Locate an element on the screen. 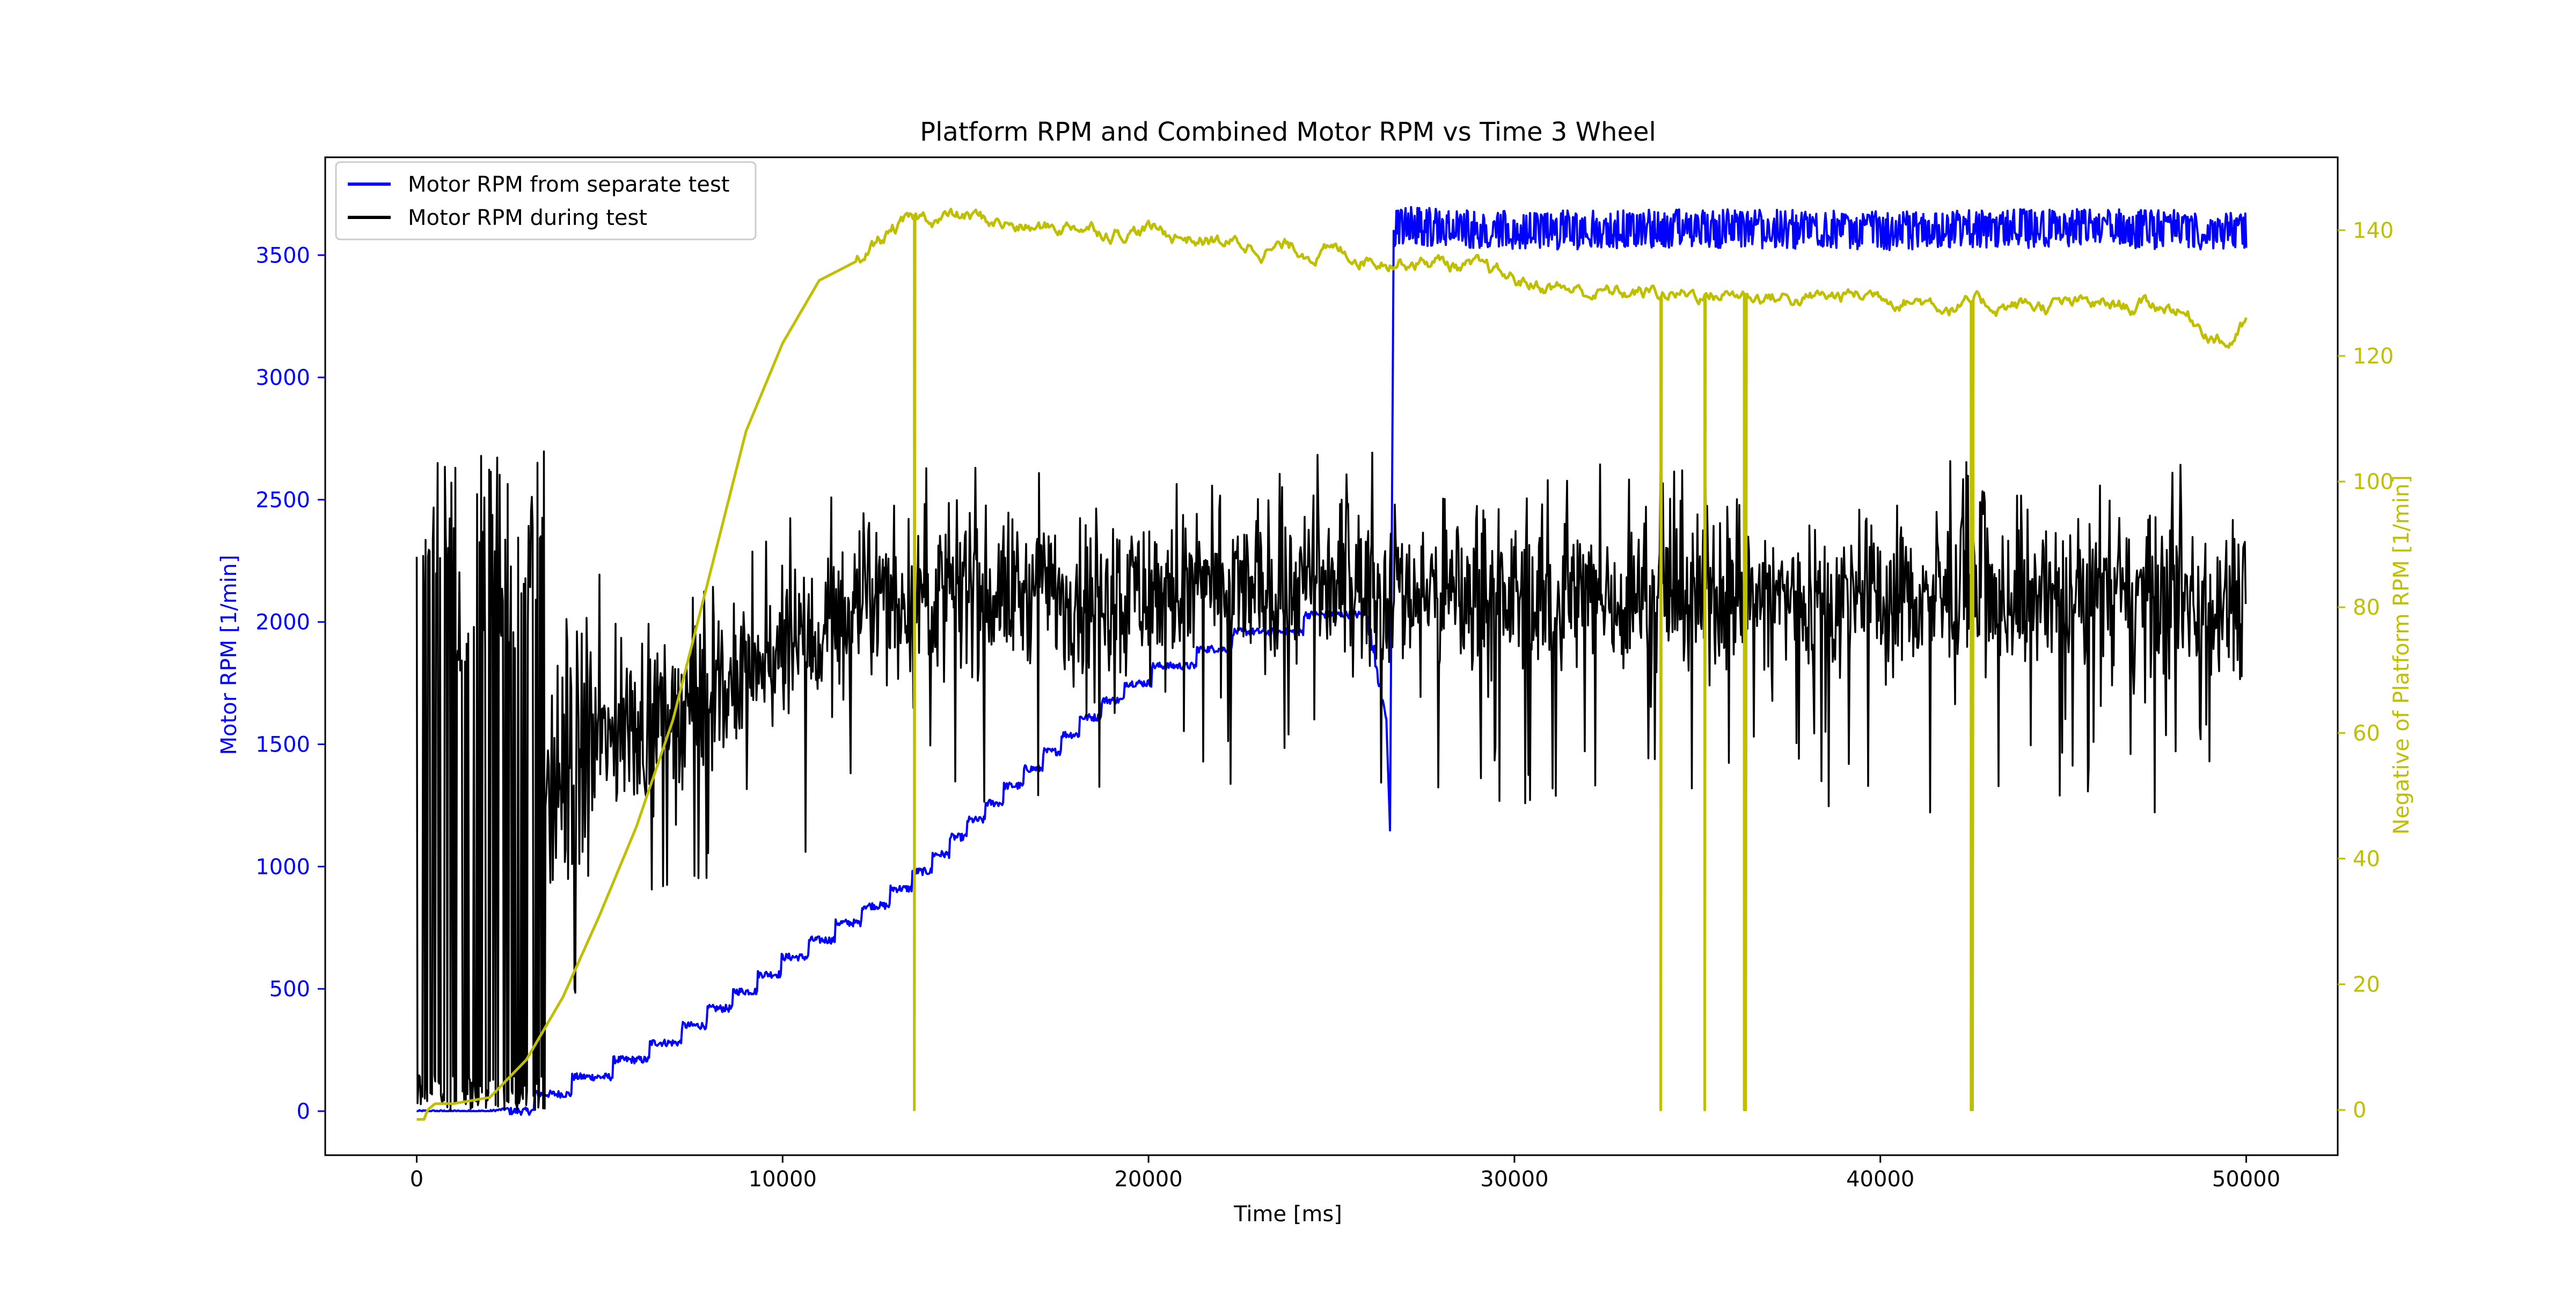  y-left-tick-label: 3000 is located at coordinates (282, 378).